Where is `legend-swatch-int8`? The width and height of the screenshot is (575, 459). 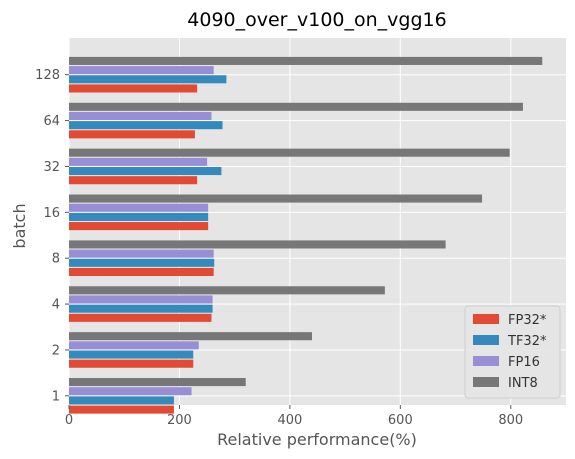
legend-swatch-int8 is located at coordinates (486, 382).